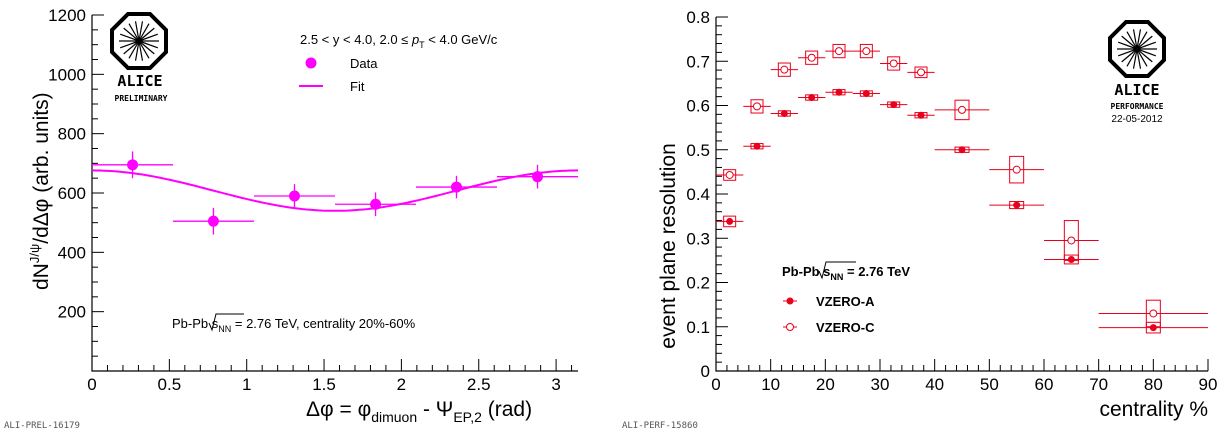 The image size is (1228, 432). I want to click on left-data-layer, so click(335, 193).